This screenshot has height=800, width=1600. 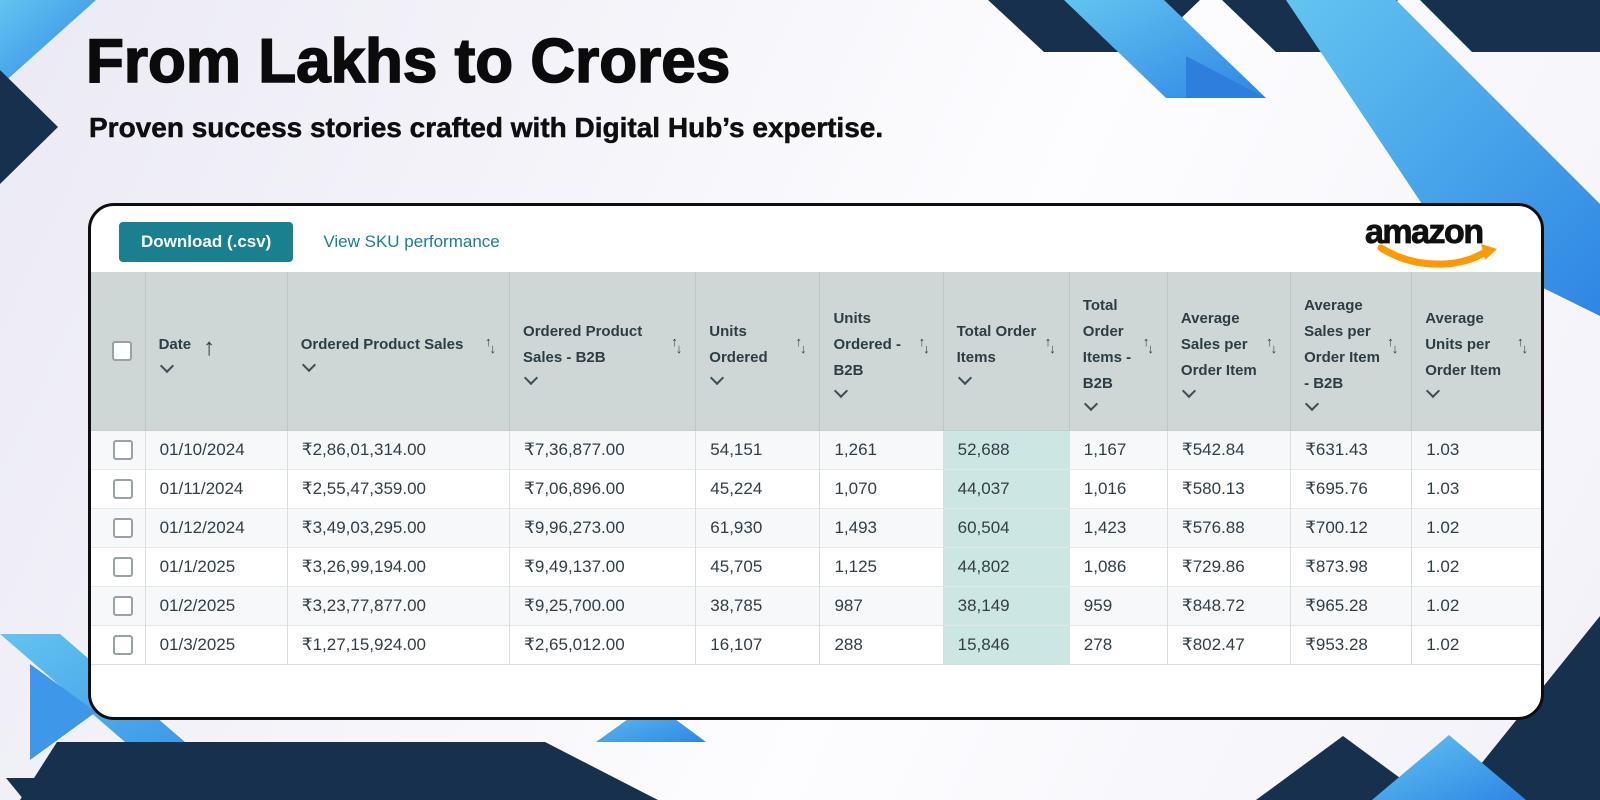 I want to click on decor-bottomleft-diamond, so click(x=63, y=712).